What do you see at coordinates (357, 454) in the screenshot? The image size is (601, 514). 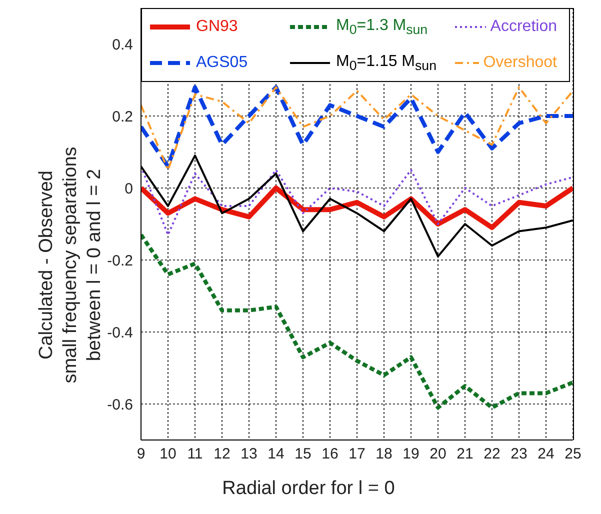 I see `x-tick-label: 17` at bounding box center [357, 454].